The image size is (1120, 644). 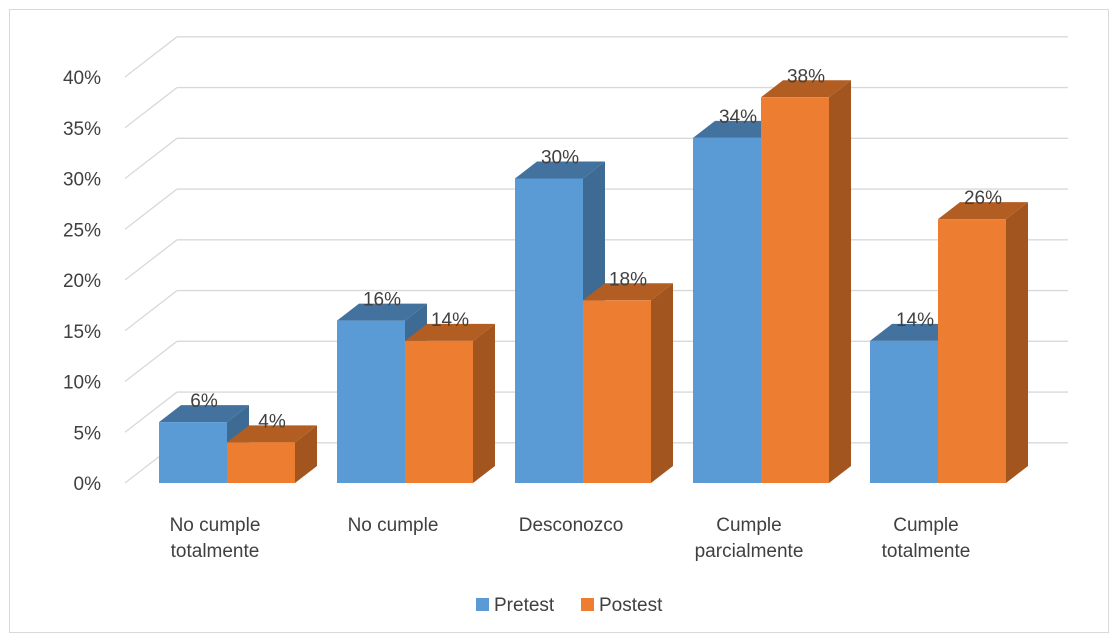 I want to click on x-tick-label: Cumple totalmente, so click(x=926, y=538).